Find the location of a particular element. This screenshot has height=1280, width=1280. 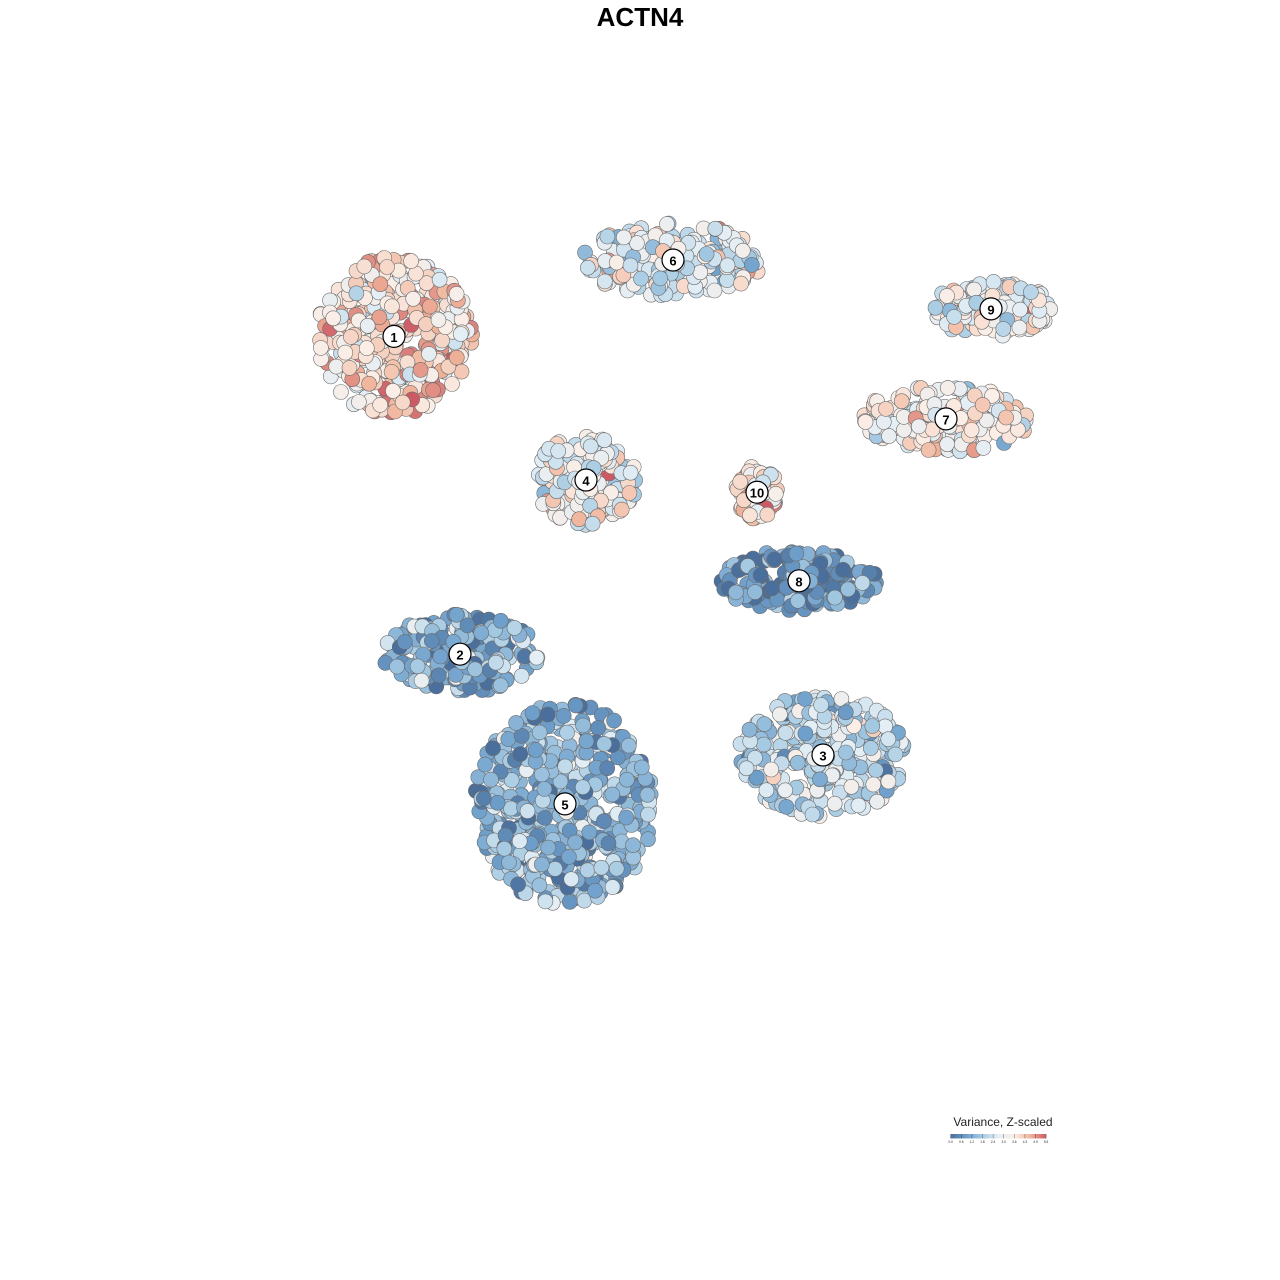

cluster-label-7: 7 is located at coordinates (946, 419).